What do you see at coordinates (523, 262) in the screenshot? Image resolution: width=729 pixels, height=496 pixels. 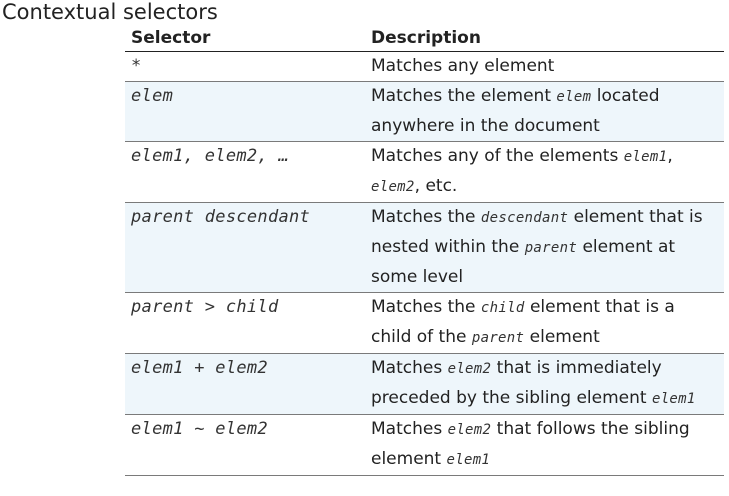 I see `description-text: element at some level` at bounding box center [523, 262].